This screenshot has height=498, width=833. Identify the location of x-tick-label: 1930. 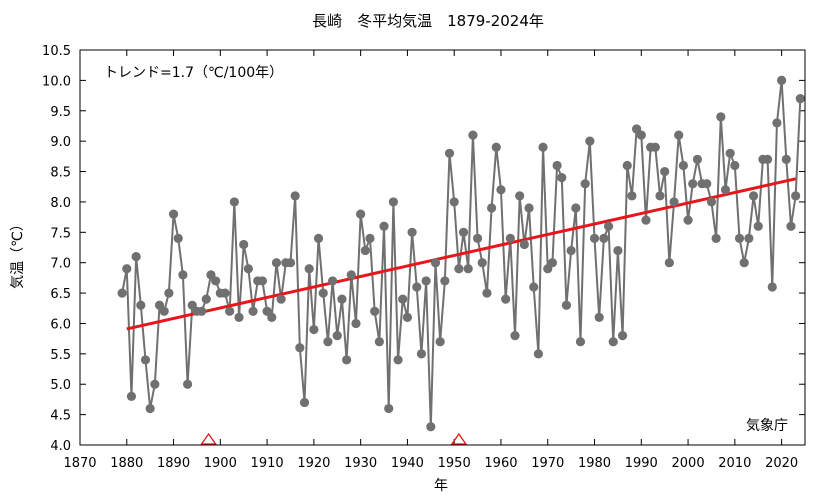
(360, 463).